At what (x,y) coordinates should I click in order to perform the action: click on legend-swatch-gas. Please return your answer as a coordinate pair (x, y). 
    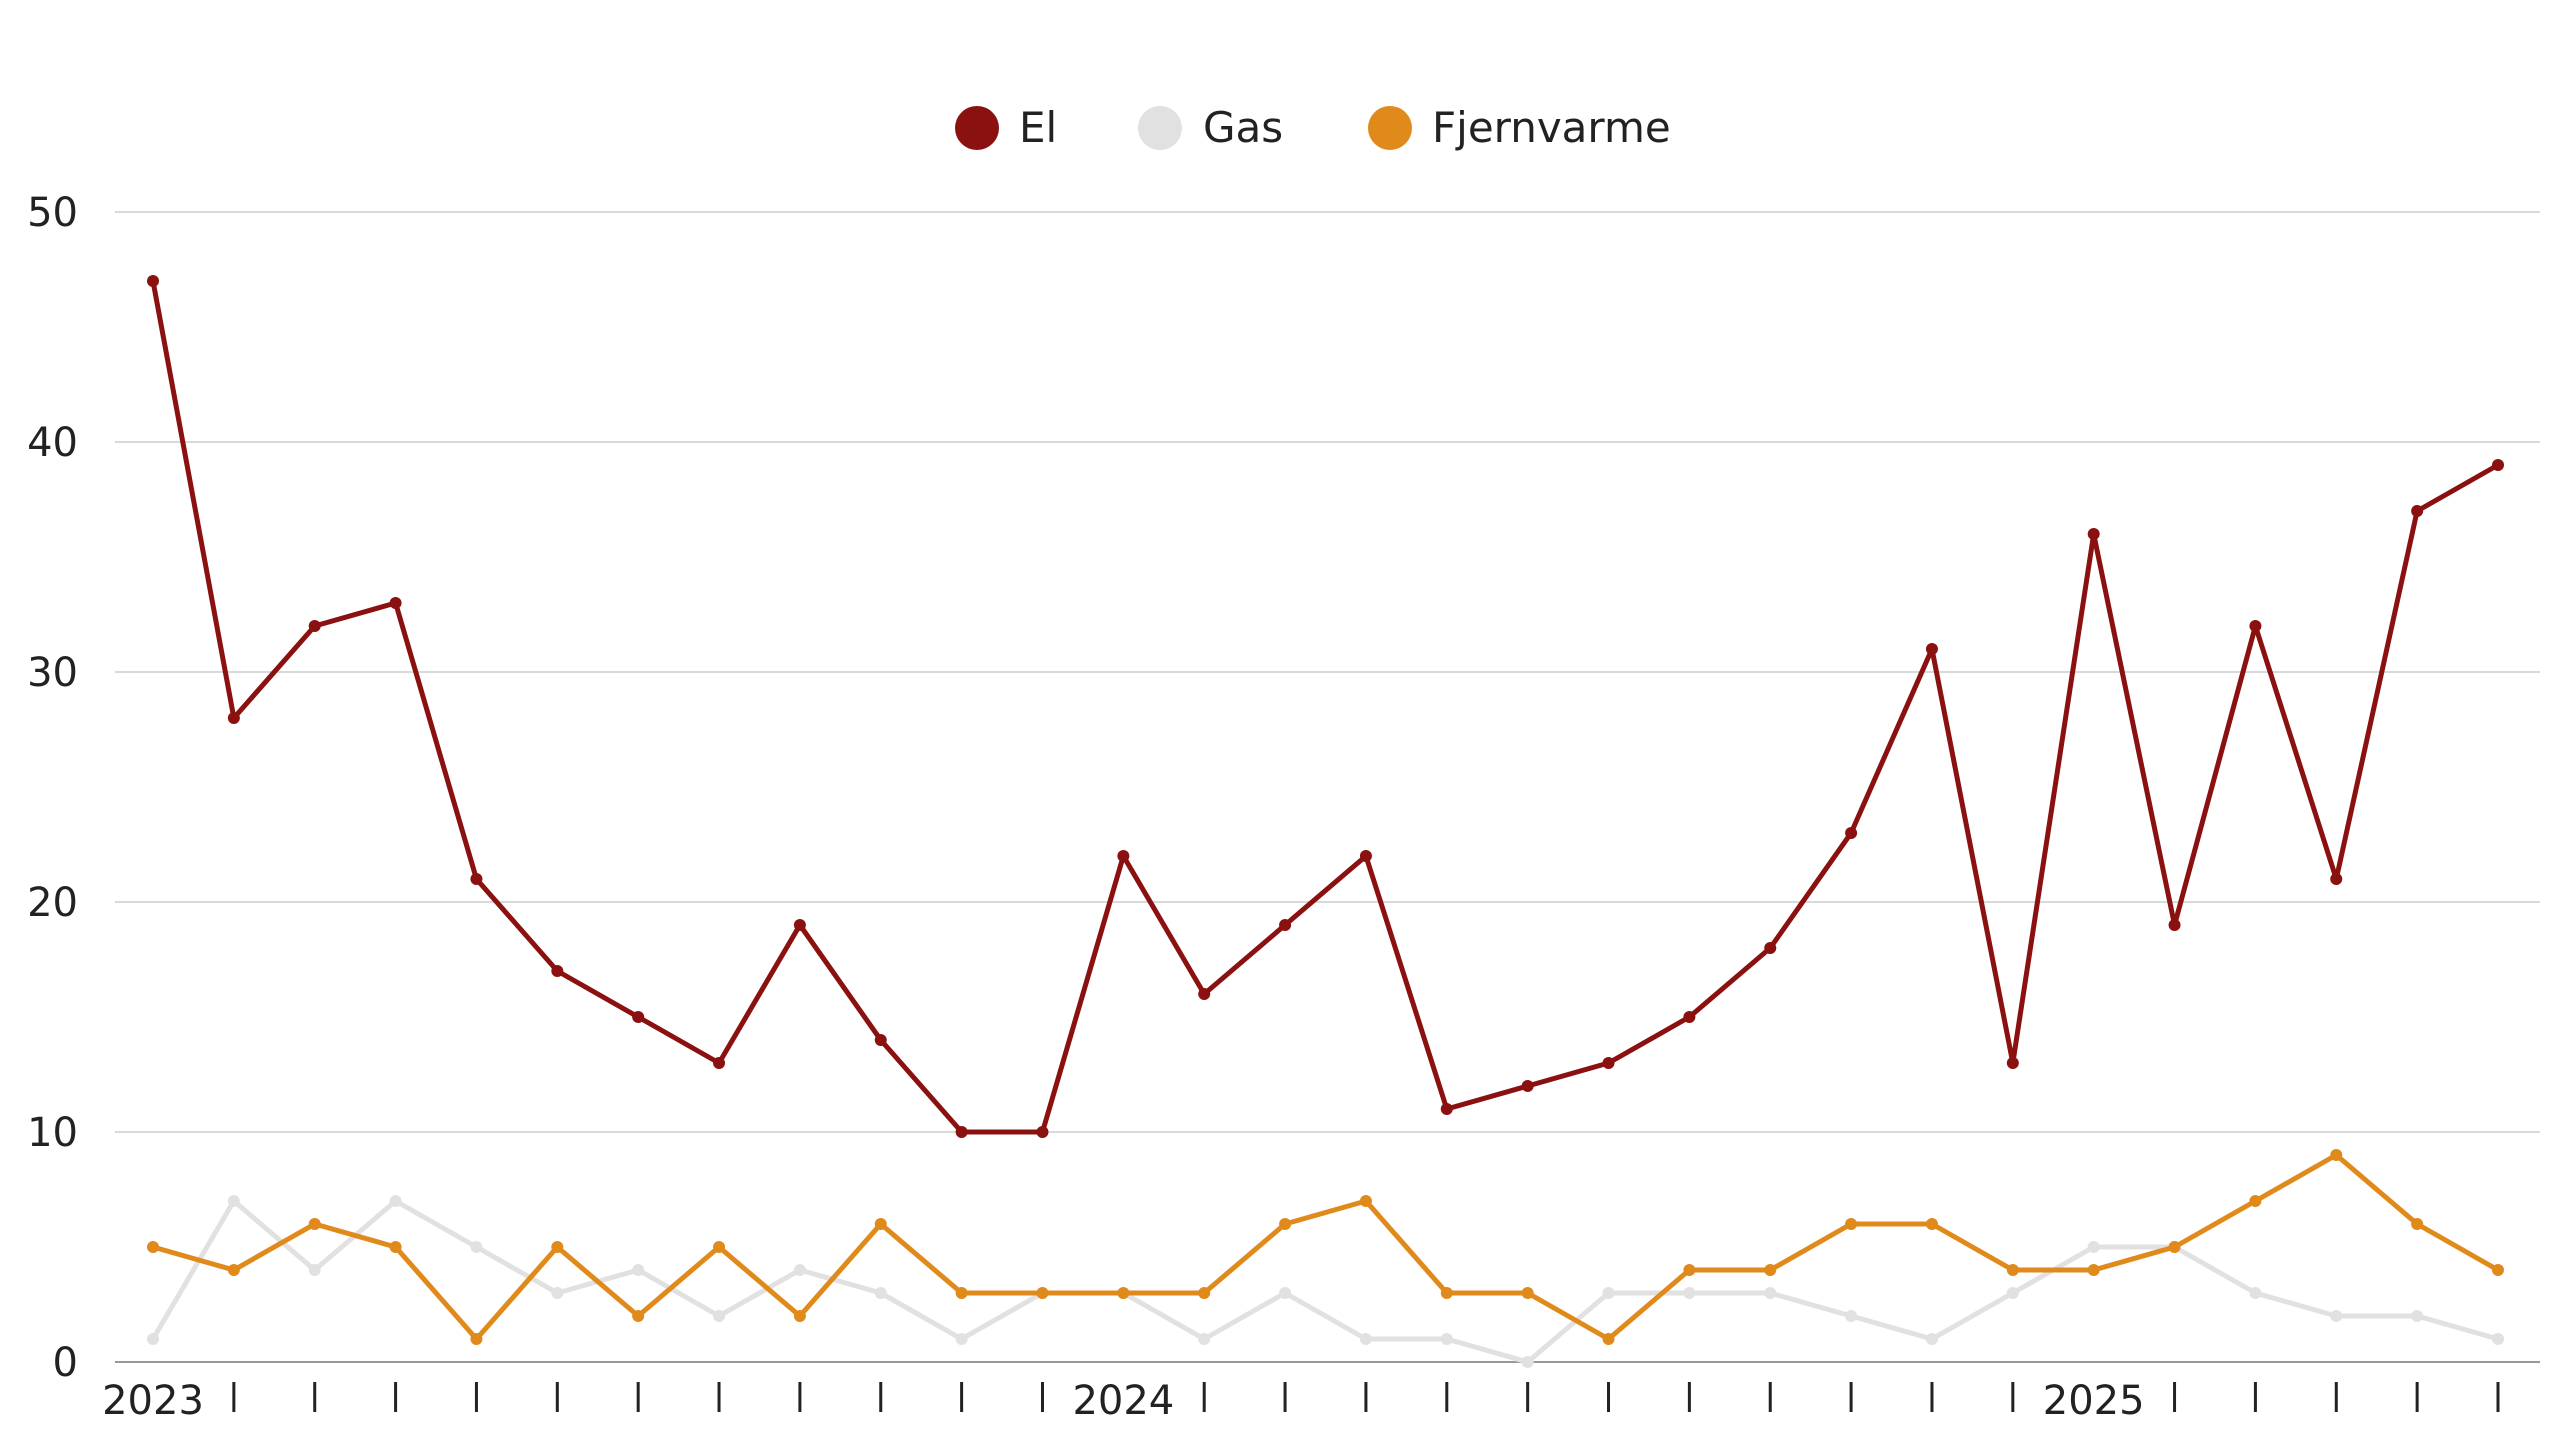
    Looking at the image, I should click on (1160, 128).